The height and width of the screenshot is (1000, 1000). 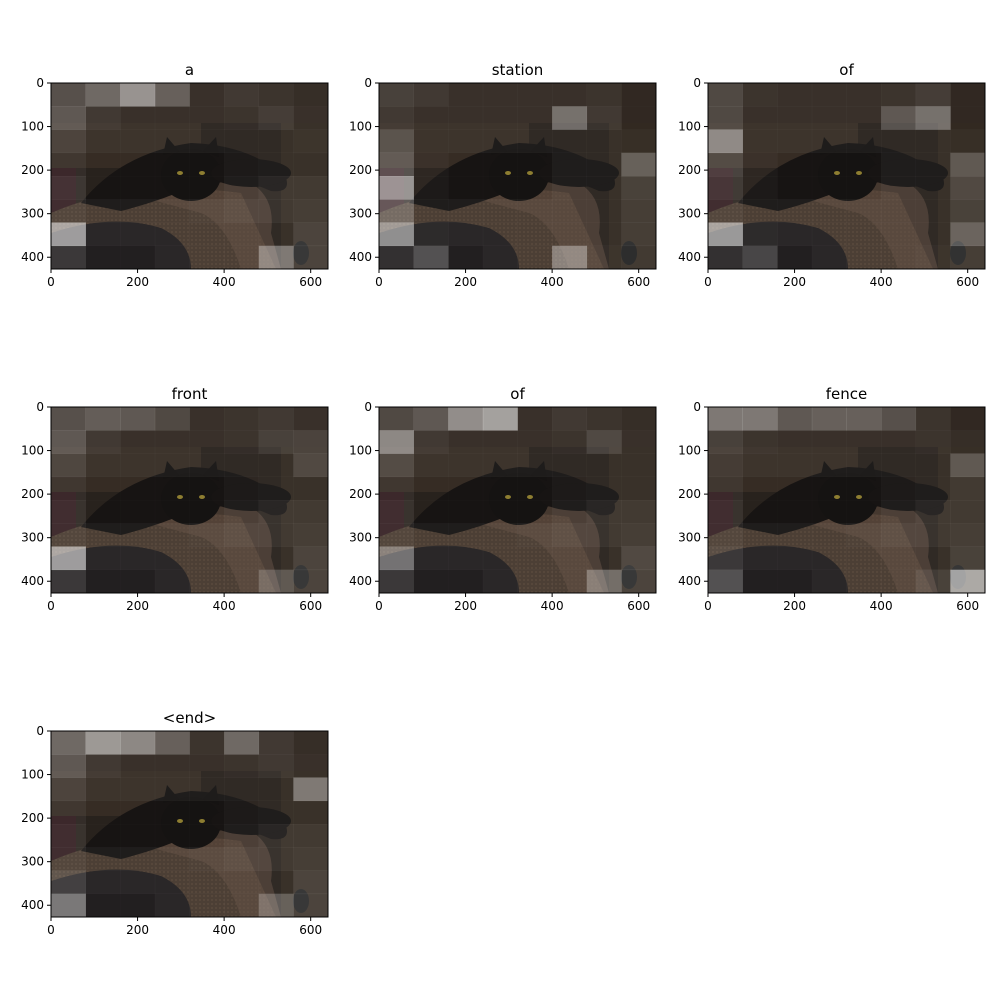 I want to click on x-tick-label: 200, so click(x=137, y=282).